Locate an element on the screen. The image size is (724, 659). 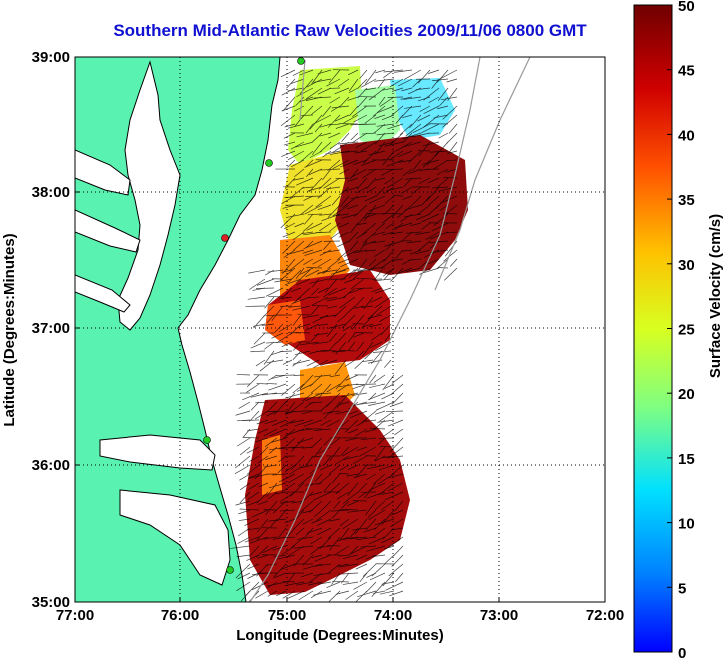
x-tick-label: 77:00 is located at coordinates (75, 615).